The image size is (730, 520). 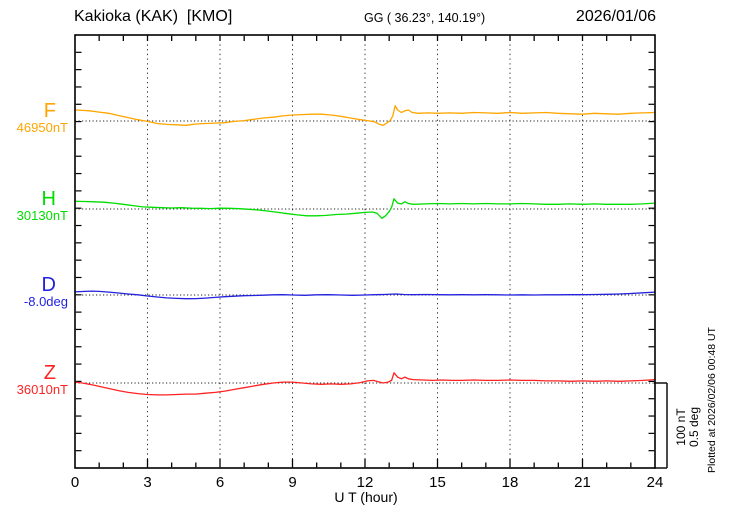 What do you see at coordinates (365, 115) in the screenshot?
I see `trace-f` at bounding box center [365, 115].